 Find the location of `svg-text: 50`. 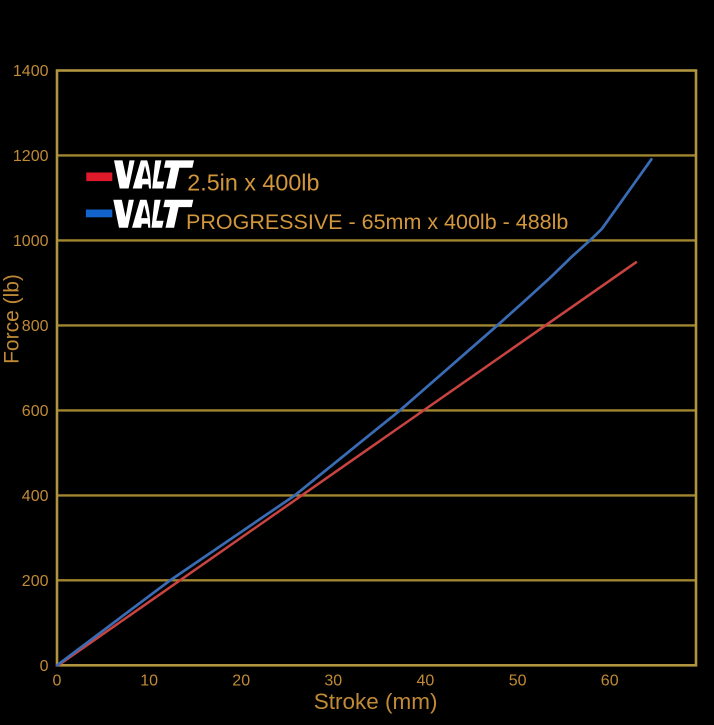

svg-text: 50 is located at coordinates (518, 680).